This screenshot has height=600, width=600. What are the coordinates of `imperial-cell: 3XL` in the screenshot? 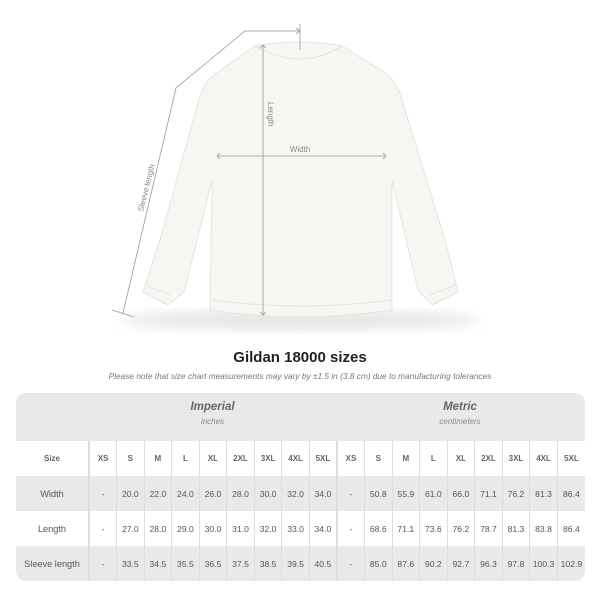 It's located at (267, 458).